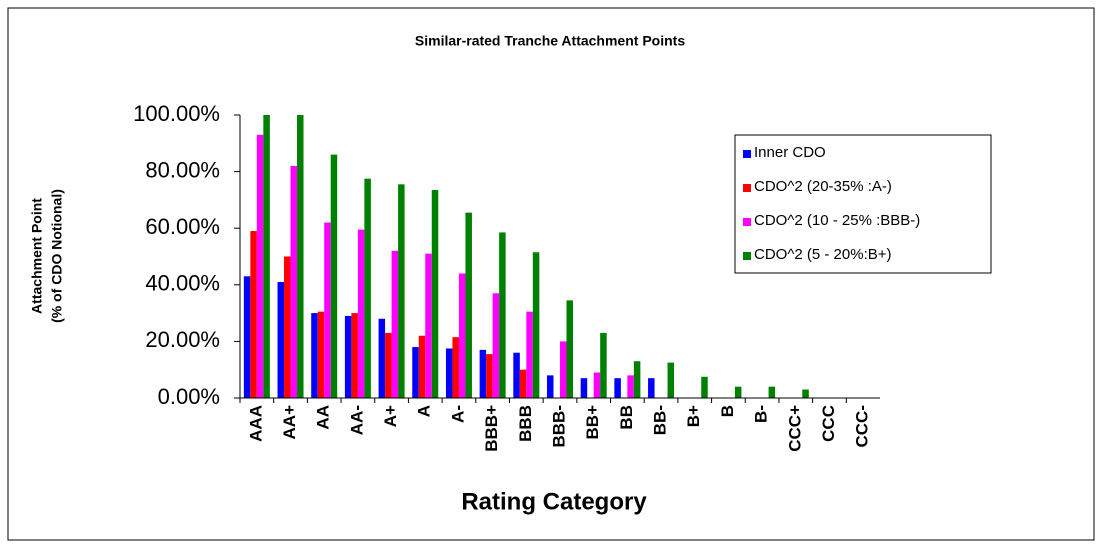 This screenshot has height=550, width=1100. I want to click on x-tick-label: A-, so click(457, 414).